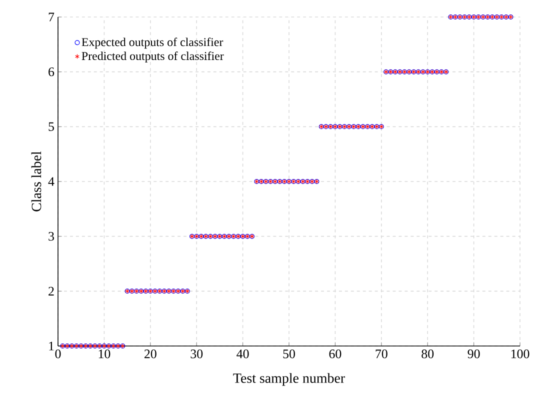 The height and width of the screenshot is (402, 539). What do you see at coordinates (51, 291) in the screenshot?
I see `y-tick-label: 2` at bounding box center [51, 291].